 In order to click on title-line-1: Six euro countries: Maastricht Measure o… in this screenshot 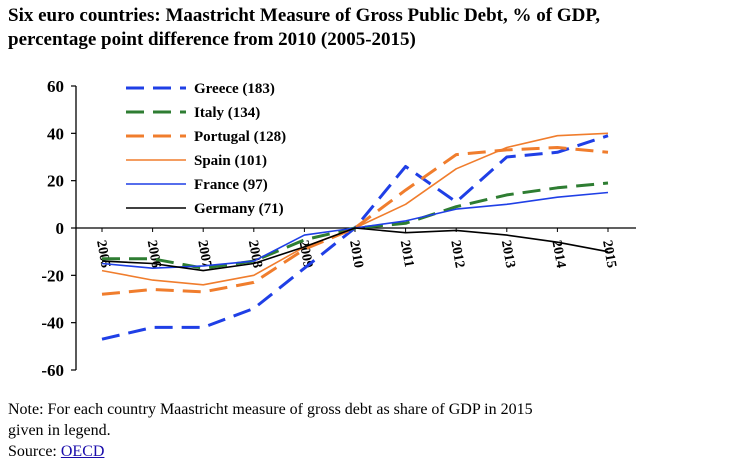, I will do `click(304, 15)`.